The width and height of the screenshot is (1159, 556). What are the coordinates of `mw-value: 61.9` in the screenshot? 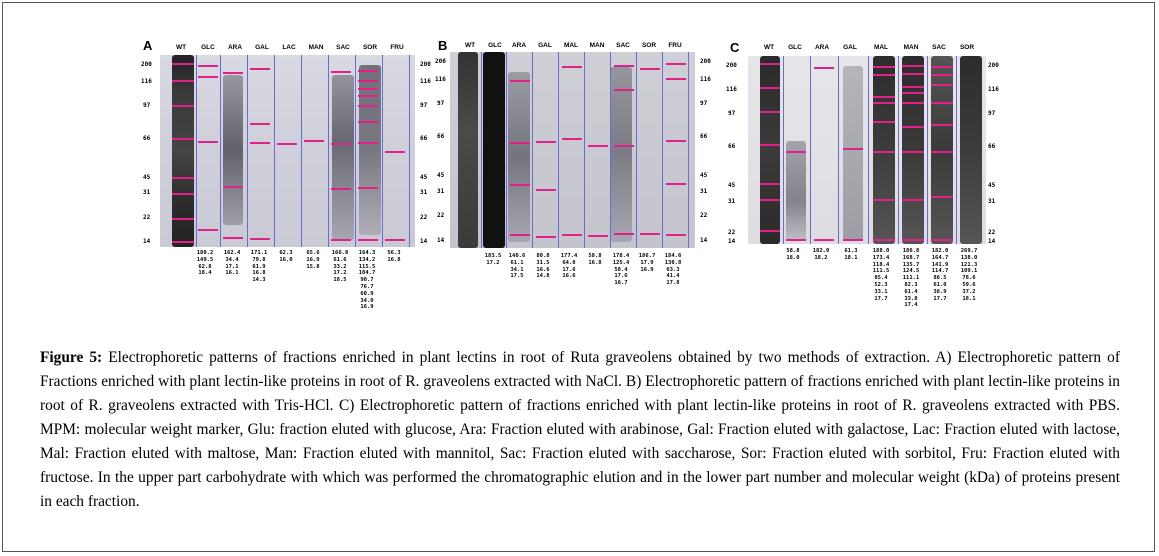 It's located at (259, 266).